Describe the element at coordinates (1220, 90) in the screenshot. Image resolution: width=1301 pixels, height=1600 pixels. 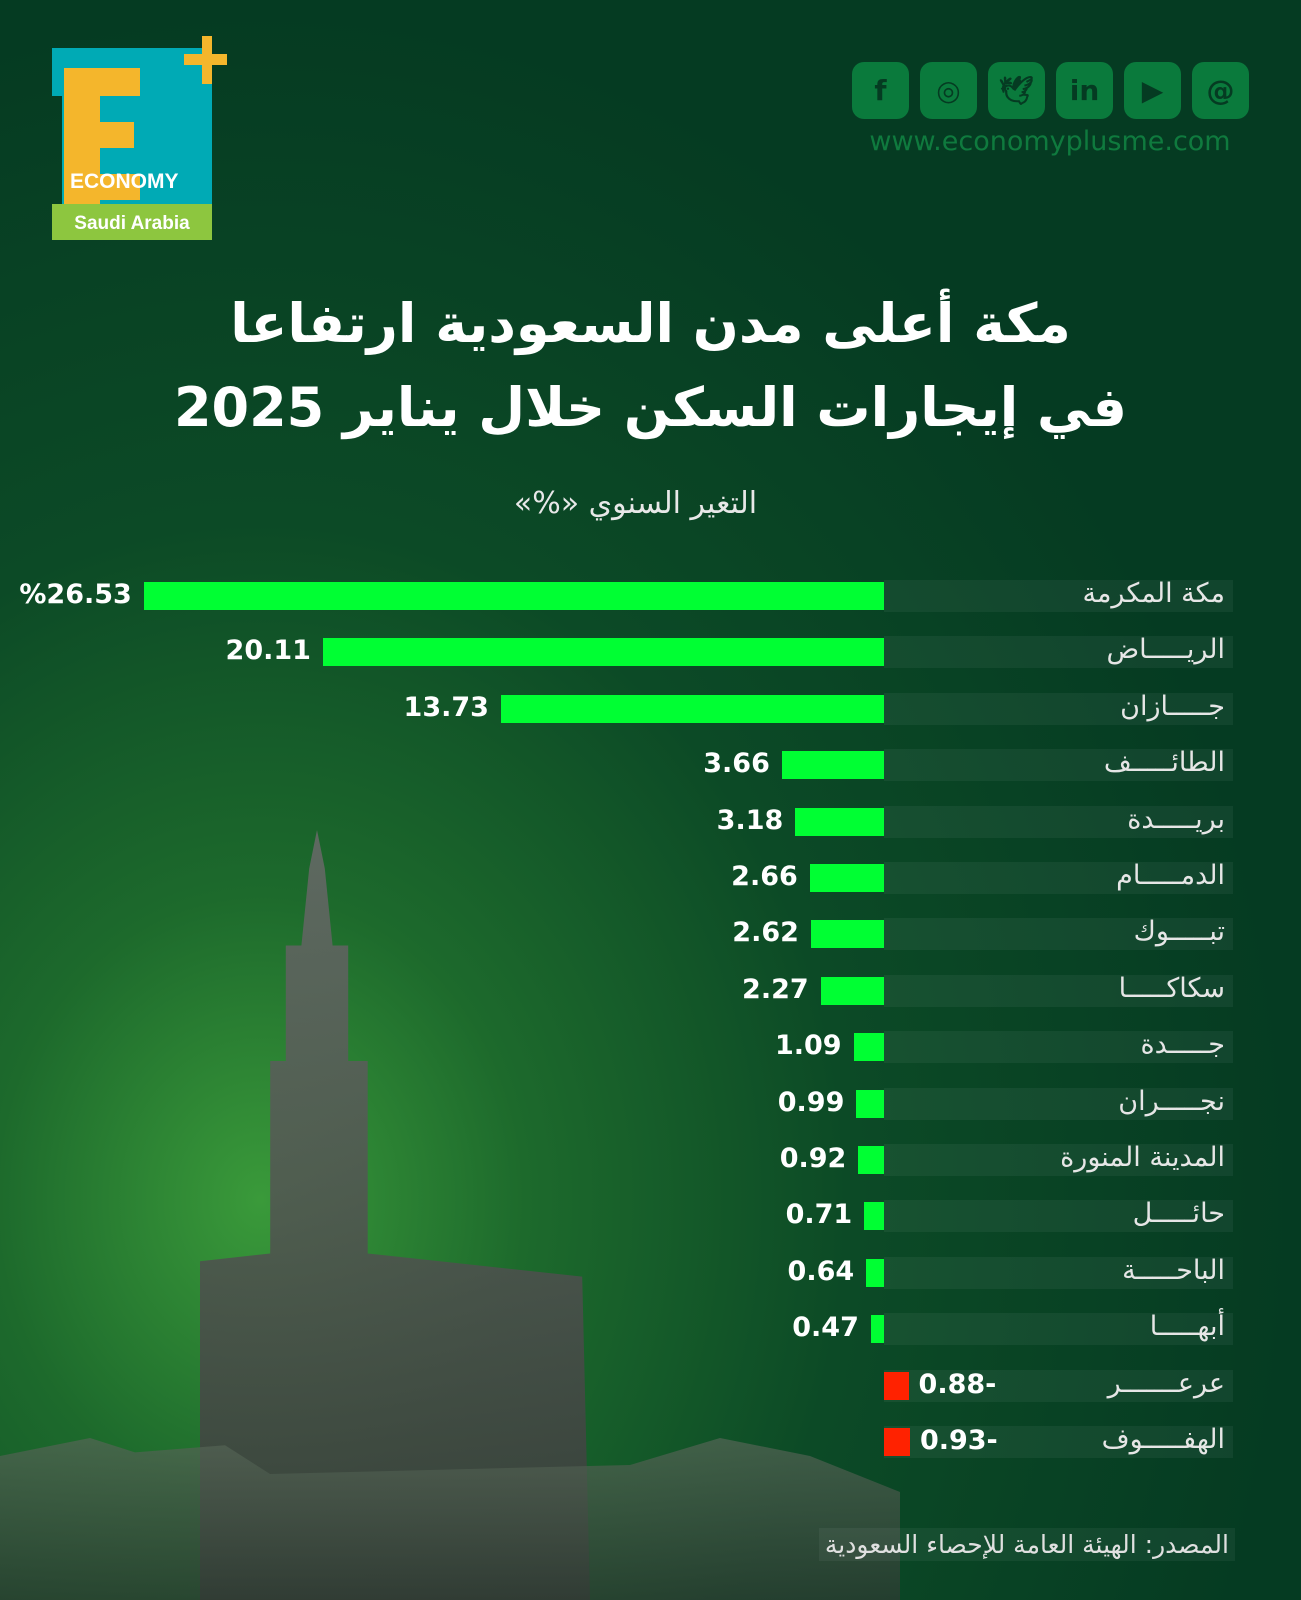
I see `threads-icon: @` at that location.